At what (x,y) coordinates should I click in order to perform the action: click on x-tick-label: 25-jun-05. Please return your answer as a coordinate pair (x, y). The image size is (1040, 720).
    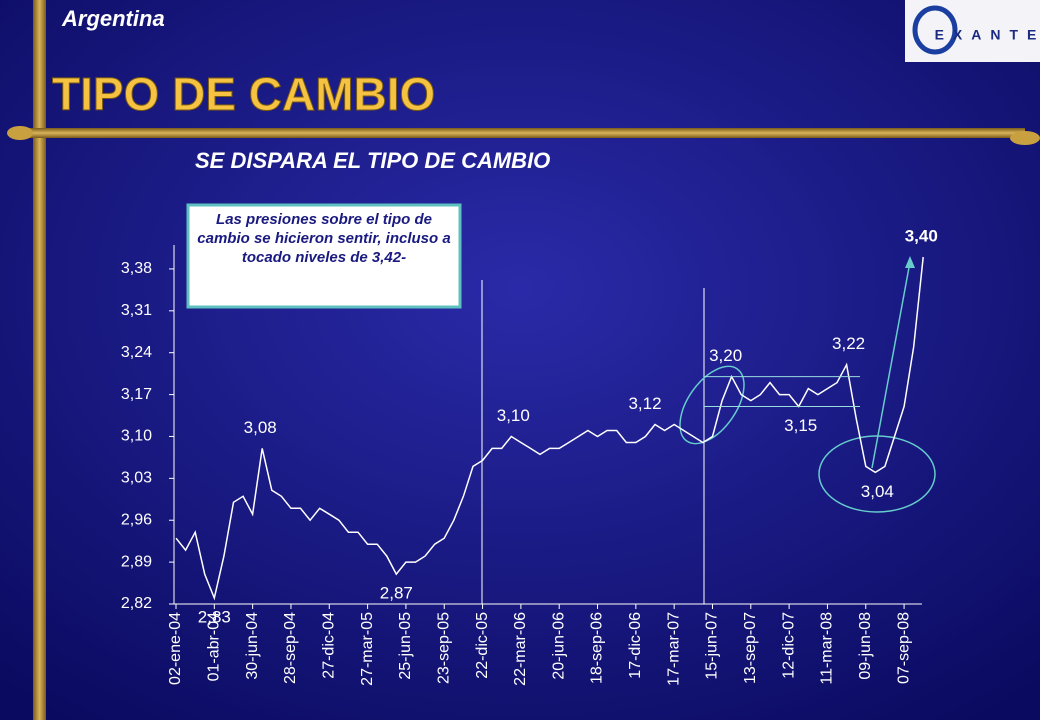
    Looking at the image, I should click on (405, 646).